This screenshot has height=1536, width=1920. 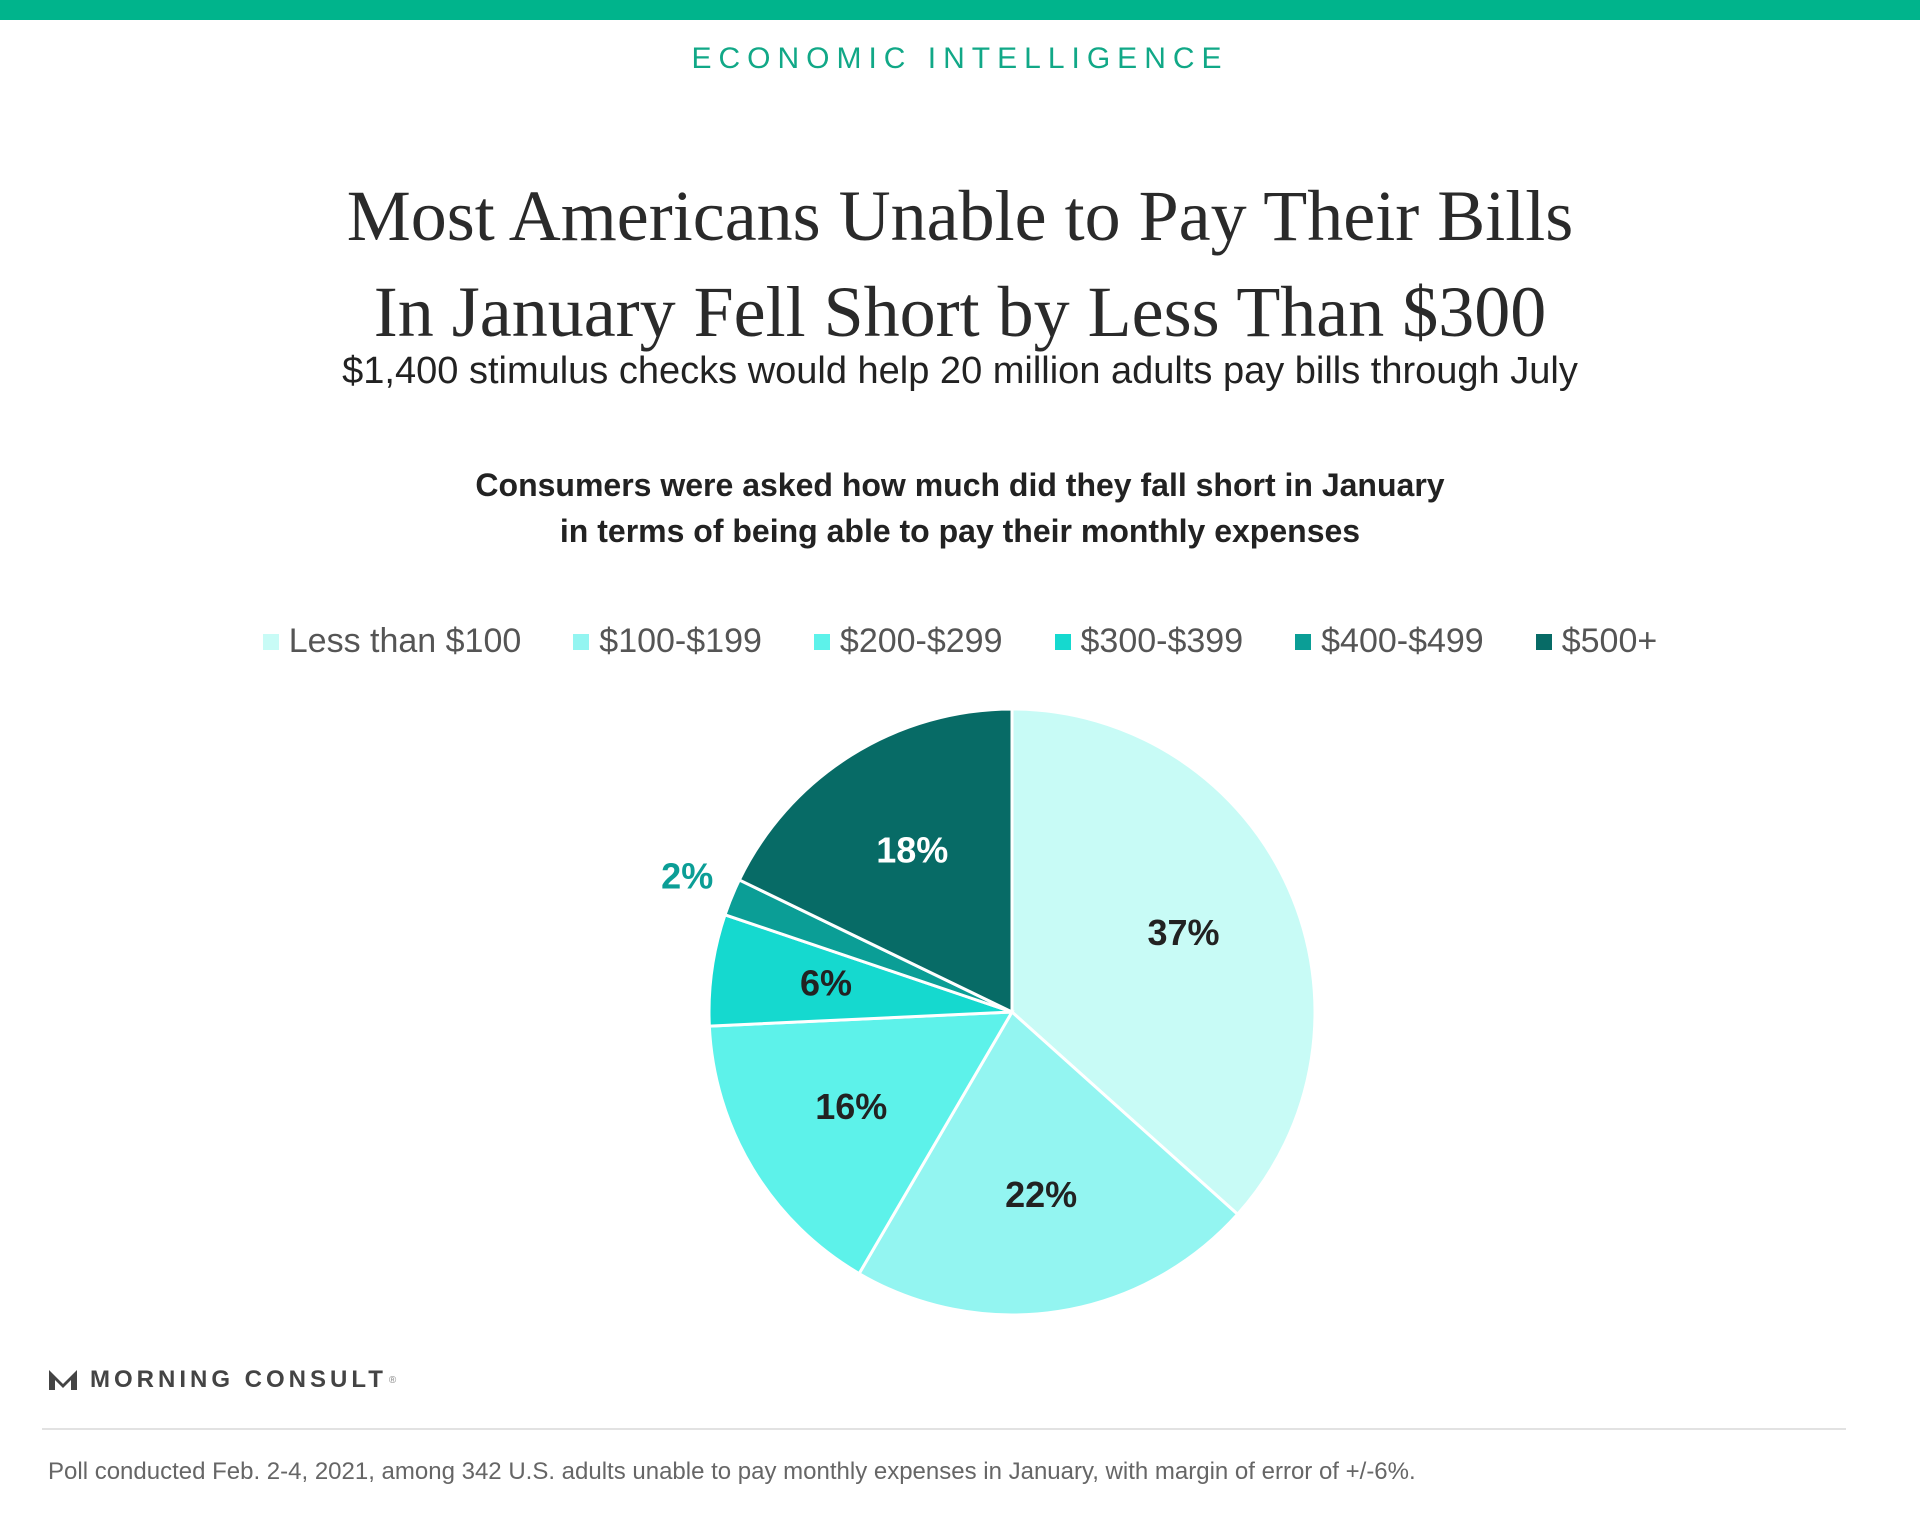 I want to click on brand: MORNING CONSULT ®, so click(x=222, y=1380).